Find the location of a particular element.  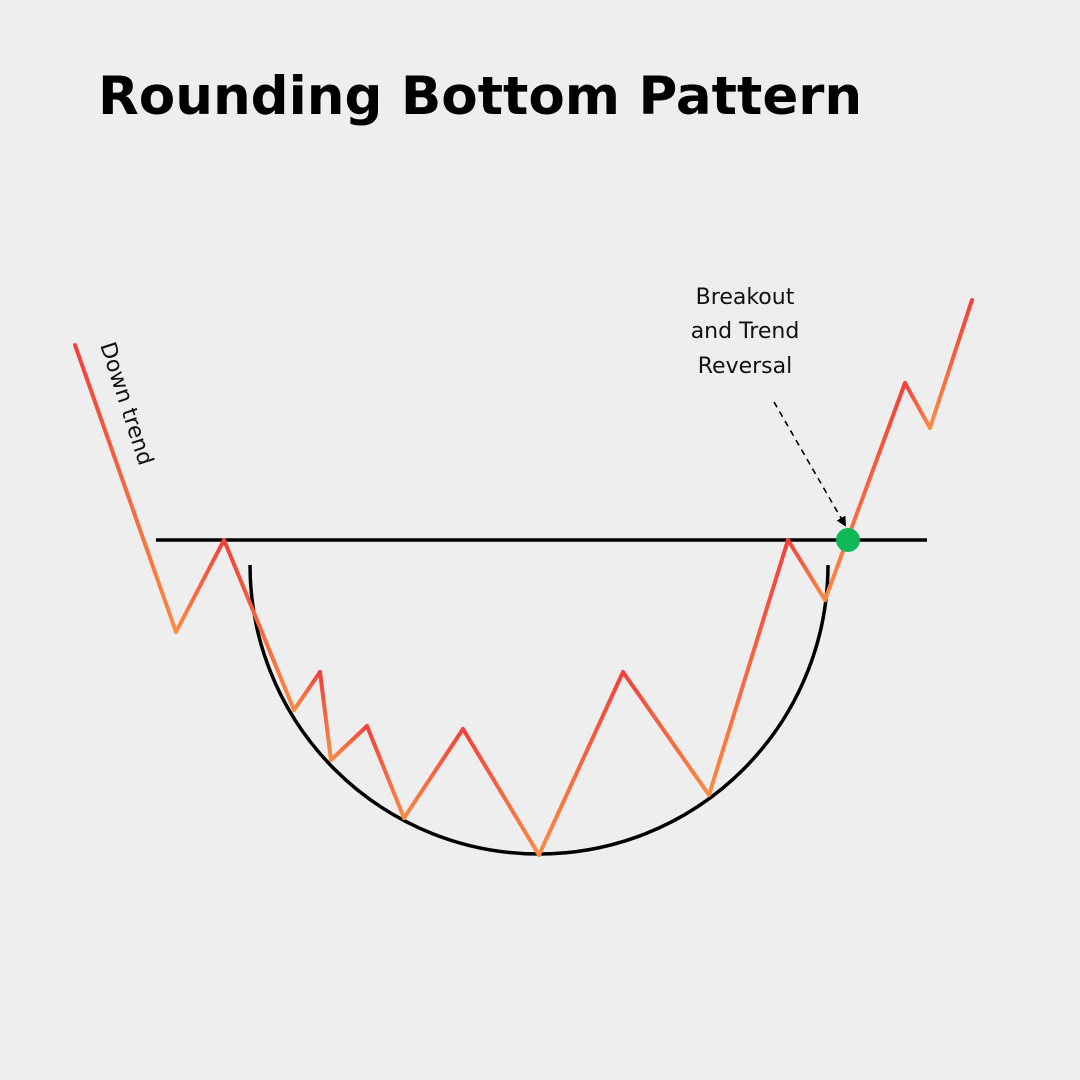

breakout-label-line-3: Reversal is located at coordinates (745, 366).